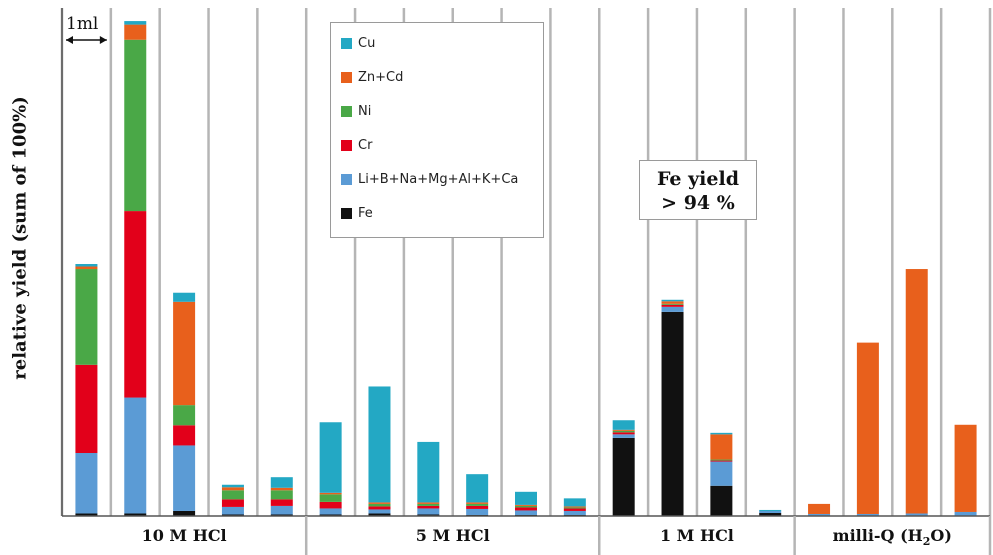 This screenshot has width=993, height=555. I want to click on arrow-head-right-icon, so click(103, 40).